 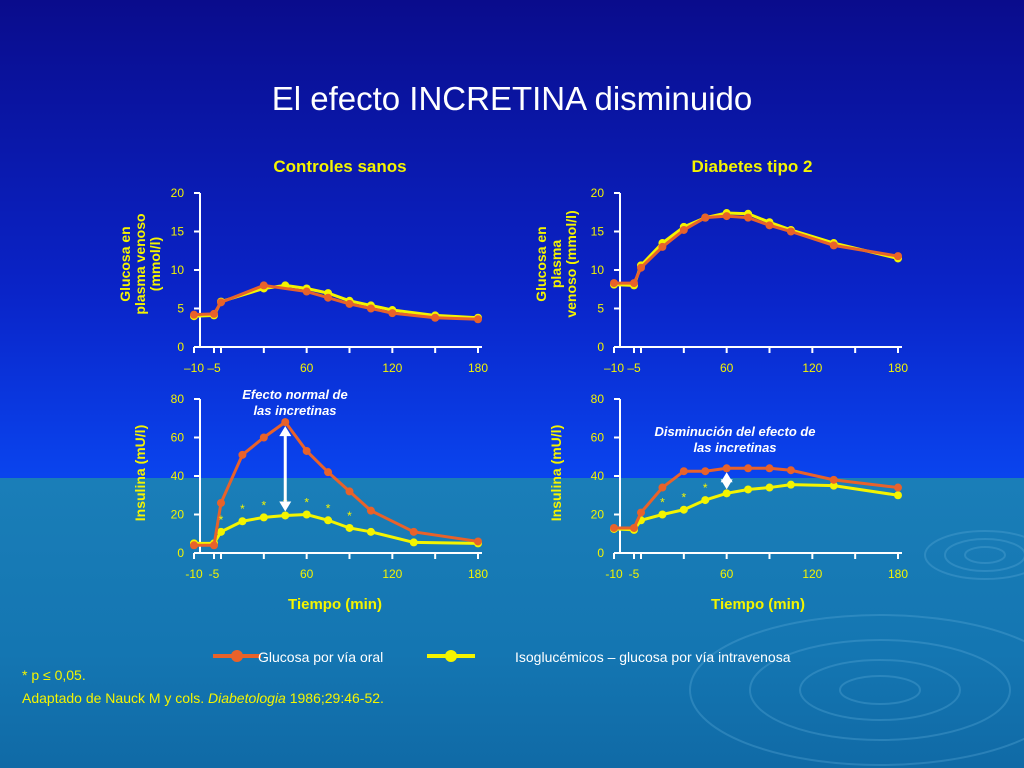 What do you see at coordinates (634, 574) in the screenshot?
I see `x-tick-label: -5` at bounding box center [634, 574].